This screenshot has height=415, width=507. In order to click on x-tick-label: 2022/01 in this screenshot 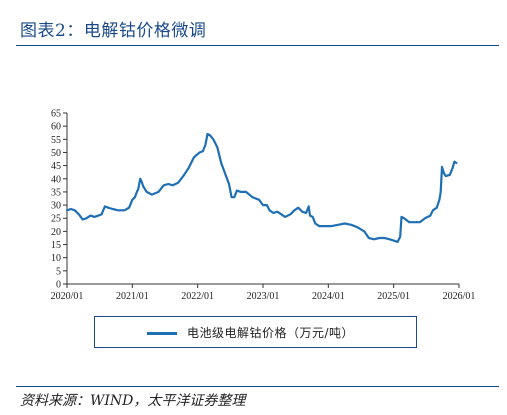, I will do `click(197, 296)`.